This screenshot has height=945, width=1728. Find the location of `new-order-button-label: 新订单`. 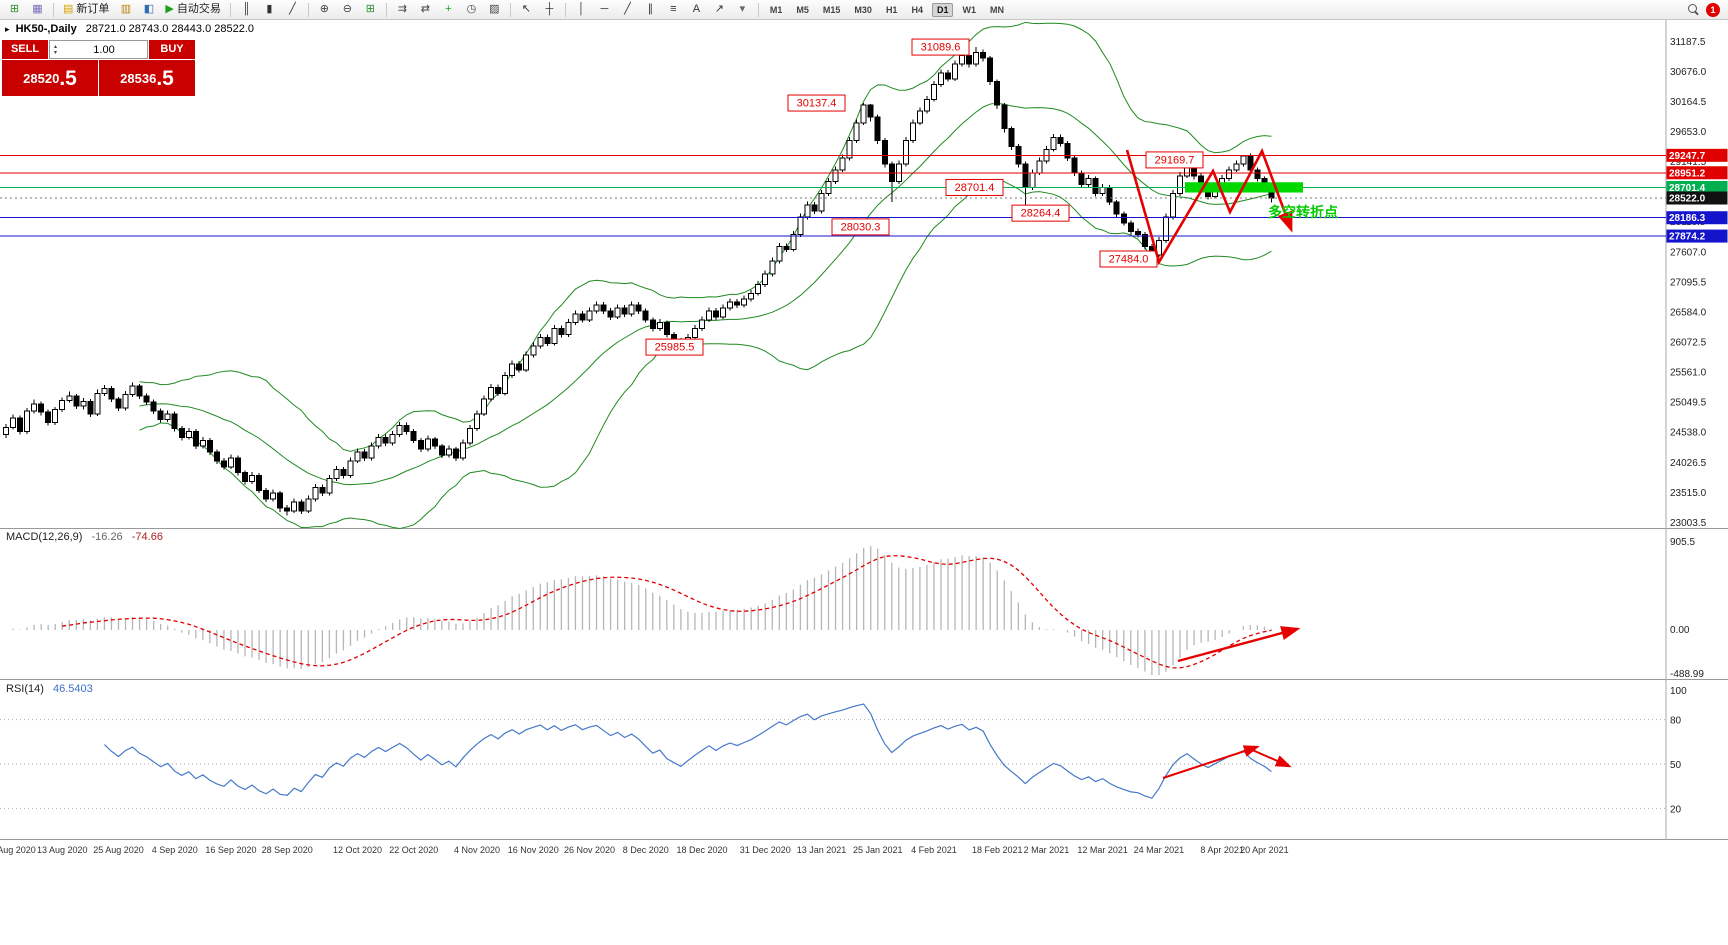

new-order-button-label: 新订单 is located at coordinates (93, 9).